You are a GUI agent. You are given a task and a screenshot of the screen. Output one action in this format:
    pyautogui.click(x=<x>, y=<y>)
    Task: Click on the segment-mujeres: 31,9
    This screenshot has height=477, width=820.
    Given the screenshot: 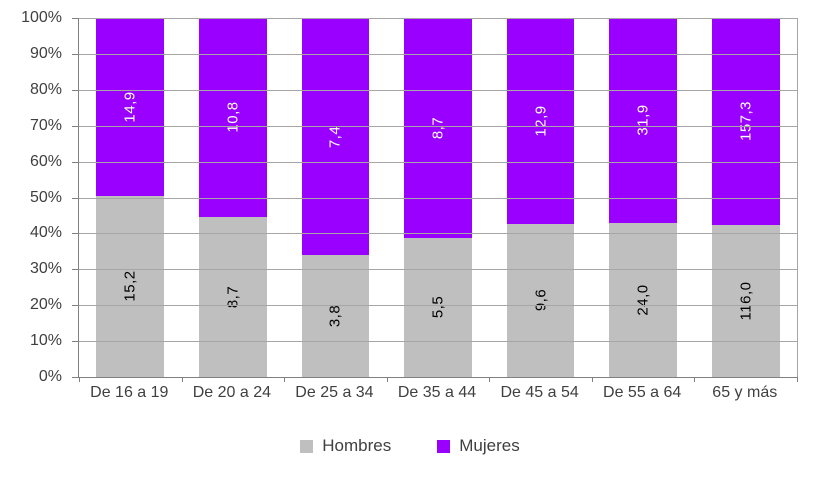 What is the action you would take?
    pyautogui.click(x=643, y=120)
    